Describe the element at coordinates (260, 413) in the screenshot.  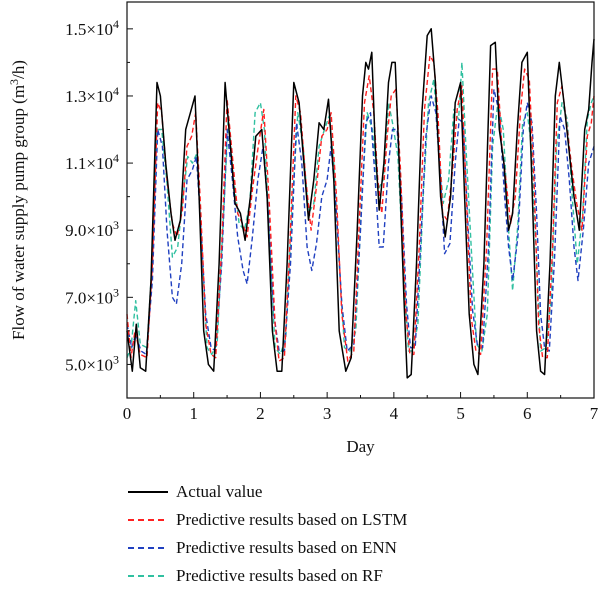
I see `x-tick-label: 2` at that location.